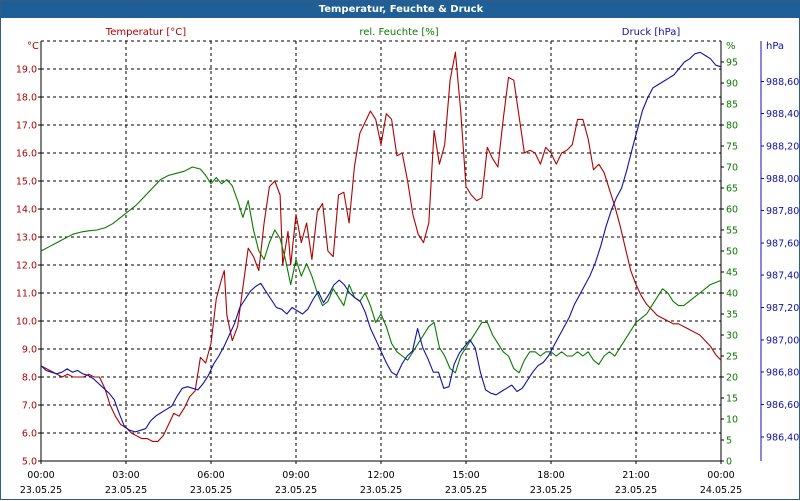  What do you see at coordinates (732, 336) in the screenshot?
I see `humidity-tick-label: 30` at bounding box center [732, 336].